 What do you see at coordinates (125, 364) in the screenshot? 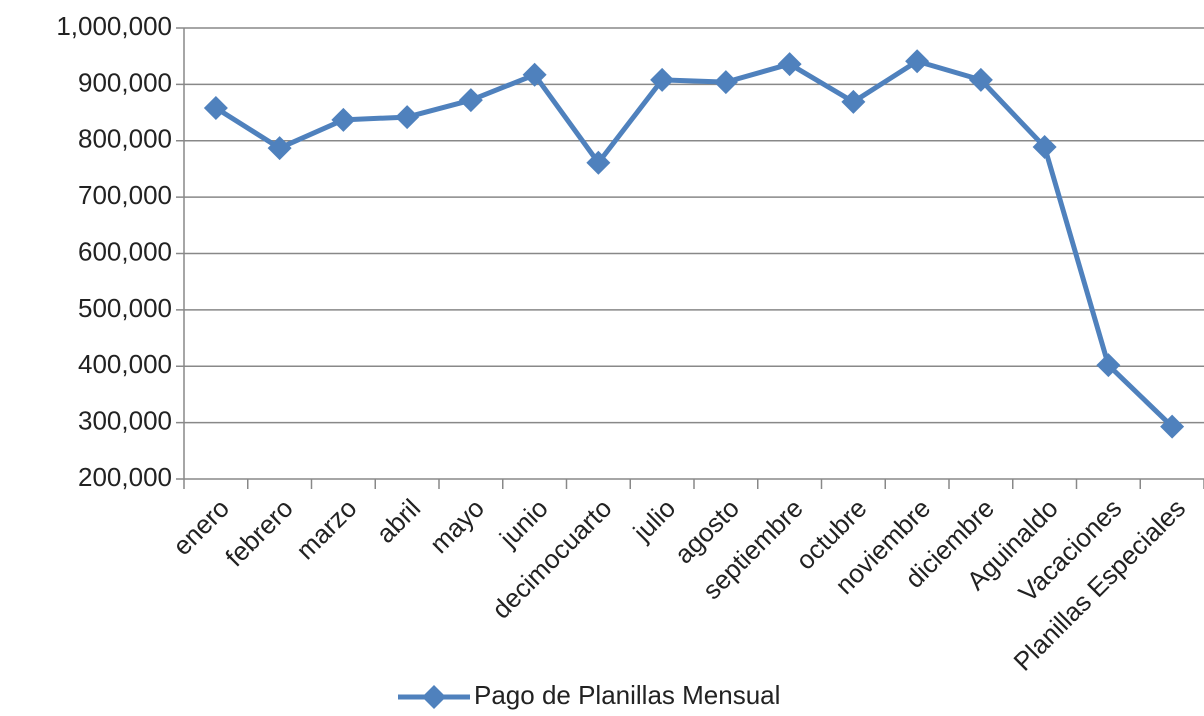
I see `y-tick-label: 400,000` at bounding box center [125, 364].